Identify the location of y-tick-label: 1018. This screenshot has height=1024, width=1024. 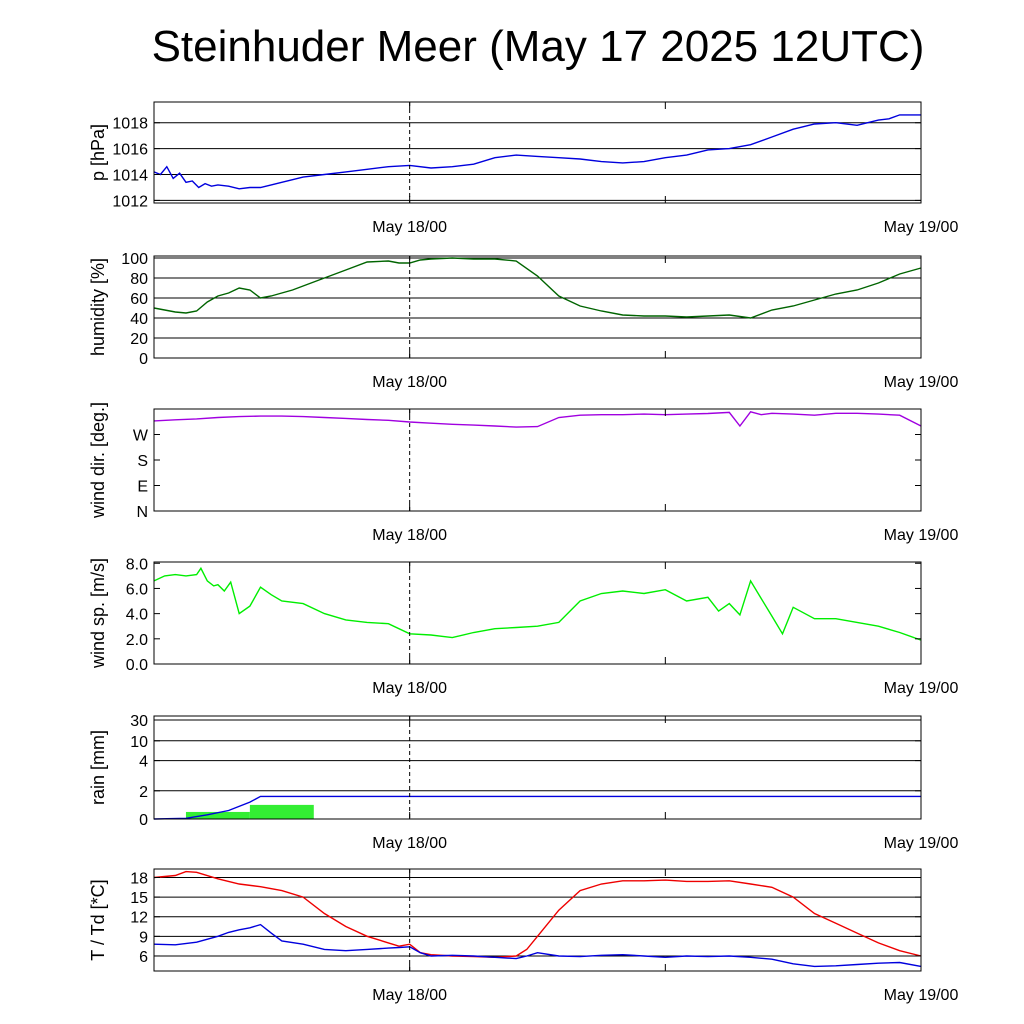
(130, 124).